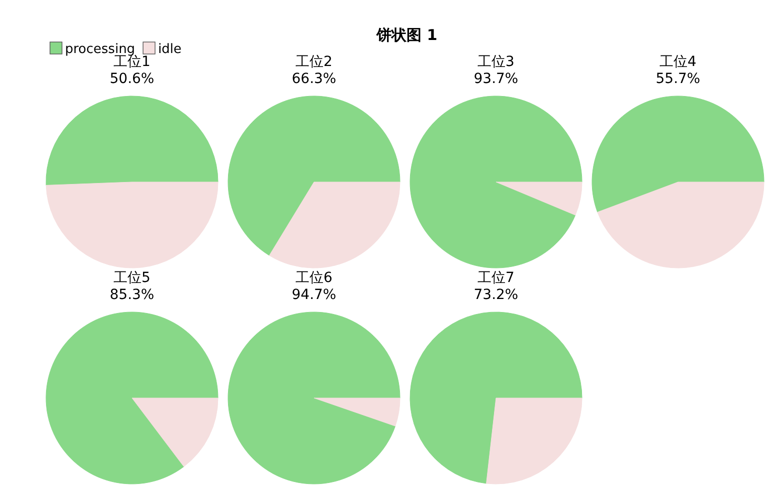  I want to click on text: 55.7%, so click(678, 79).